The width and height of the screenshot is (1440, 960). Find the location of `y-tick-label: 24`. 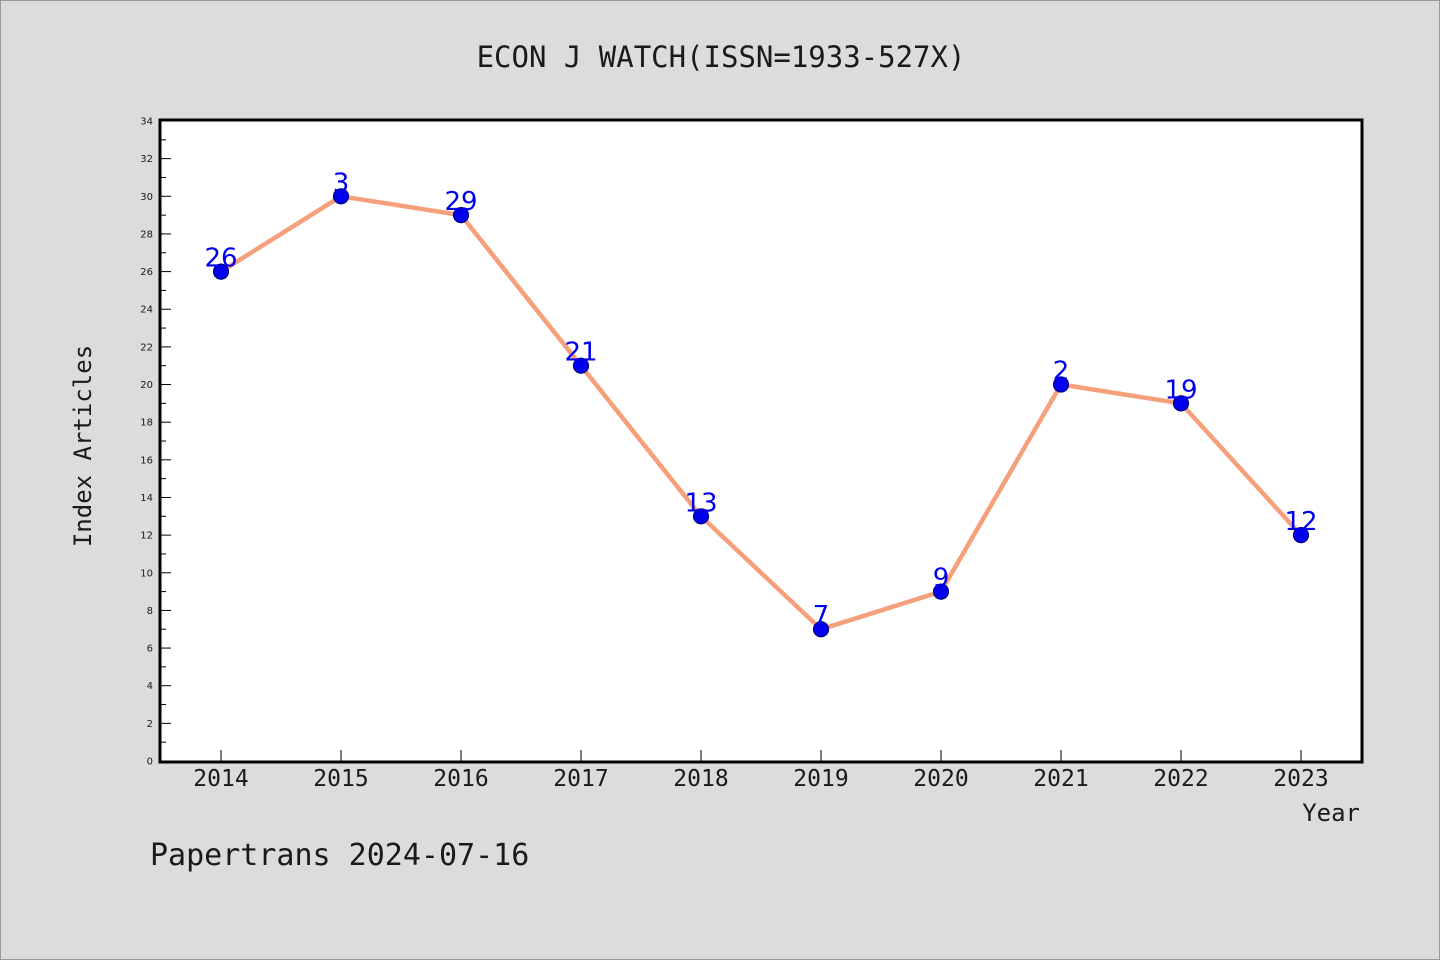

y-tick-label: 24 is located at coordinates (146, 310).